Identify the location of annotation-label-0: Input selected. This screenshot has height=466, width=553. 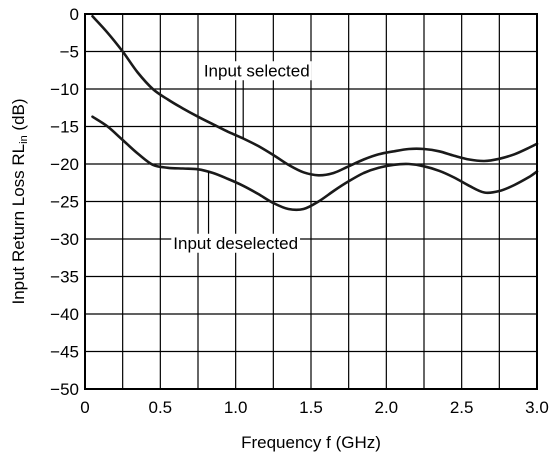
(257, 70).